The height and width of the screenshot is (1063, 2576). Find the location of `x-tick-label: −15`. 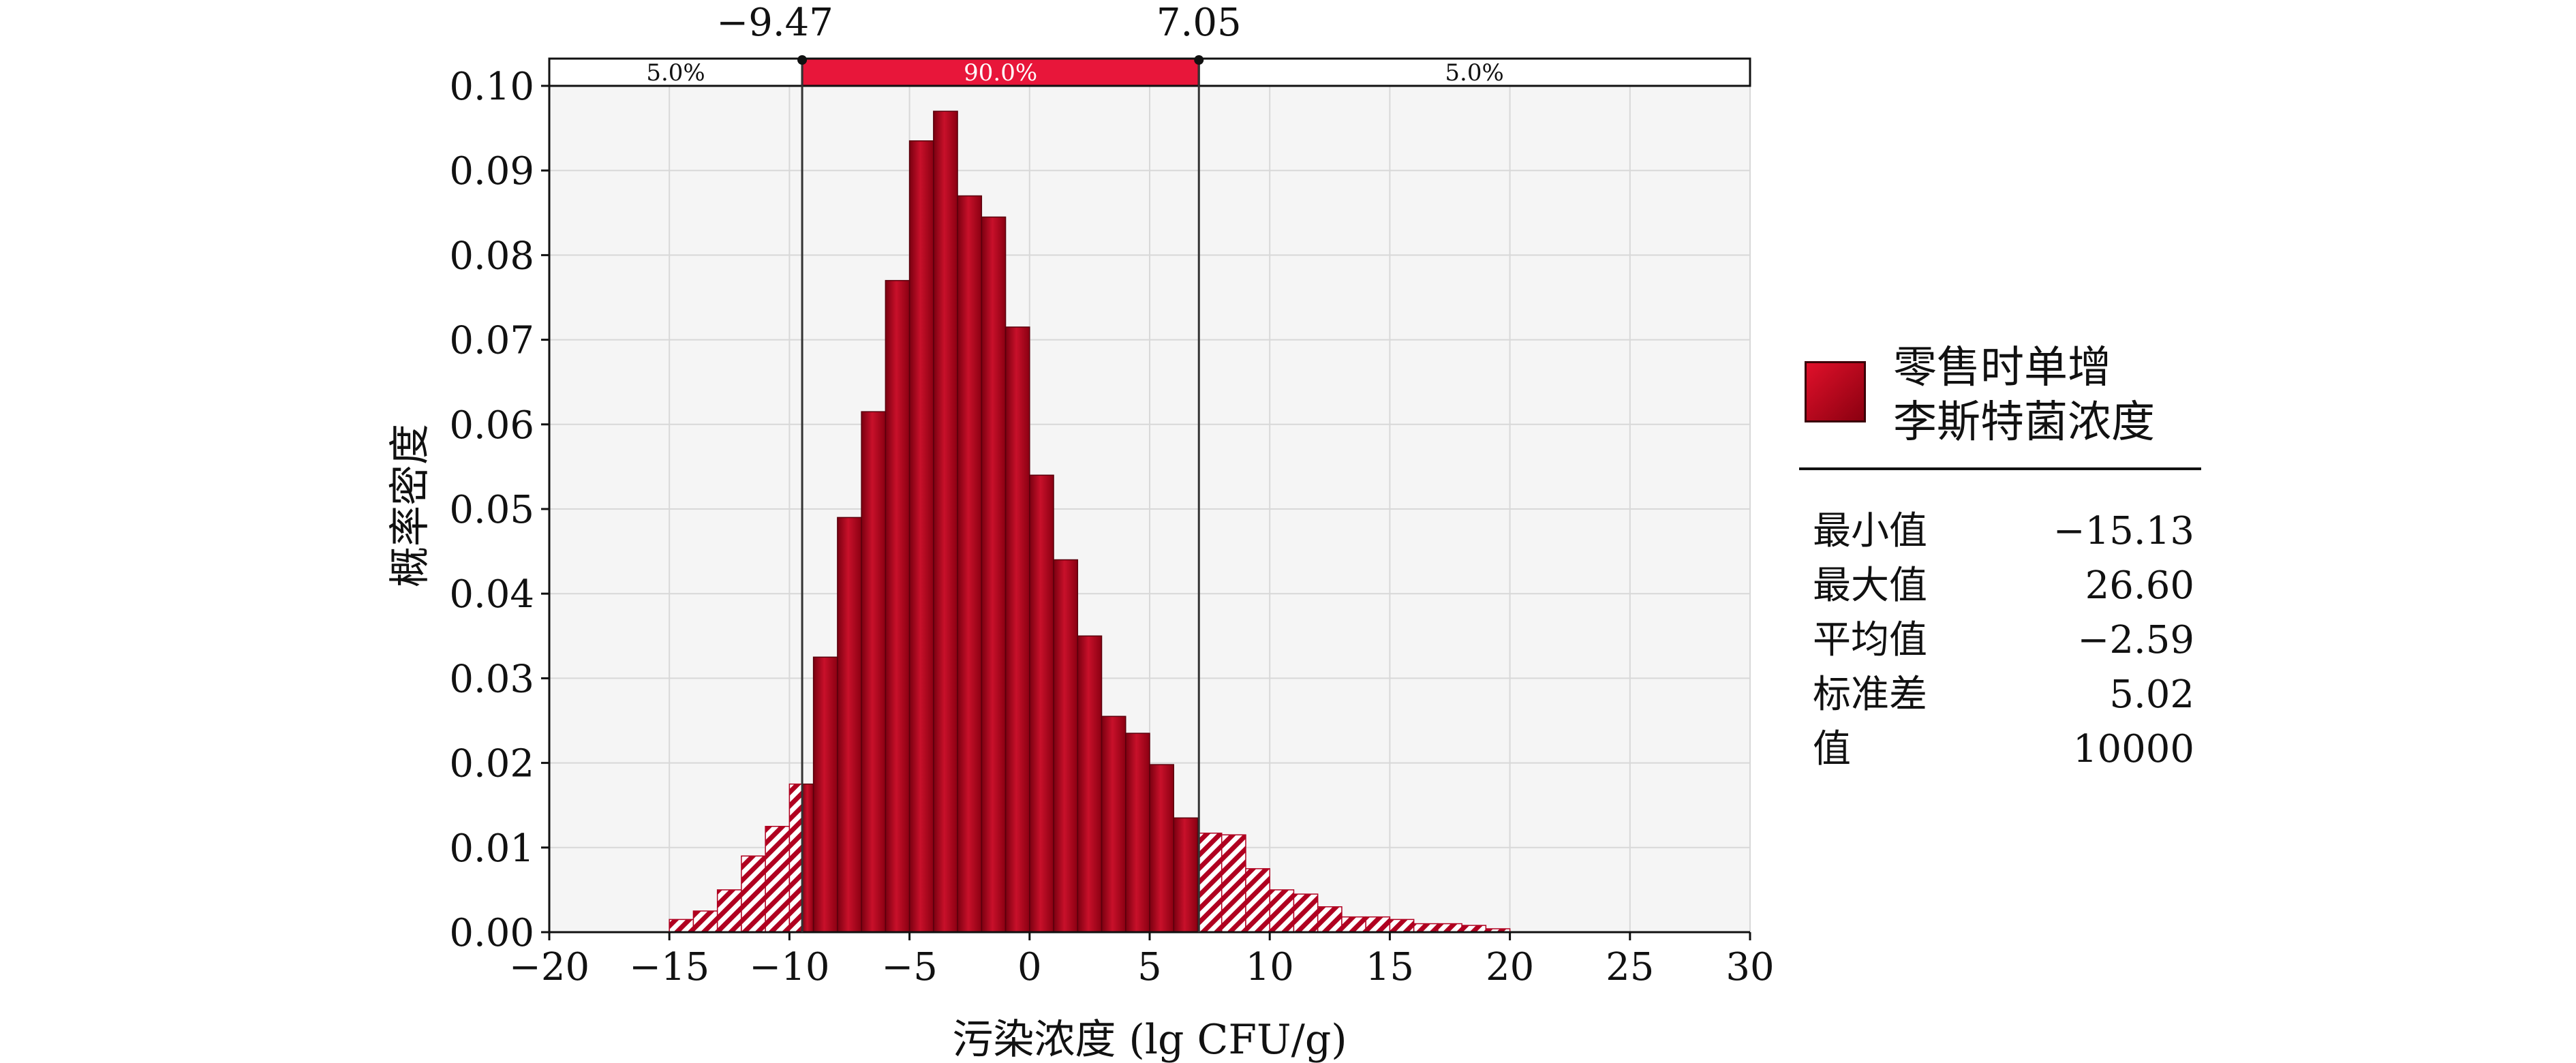

x-tick-label: −15 is located at coordinates (669, 967).